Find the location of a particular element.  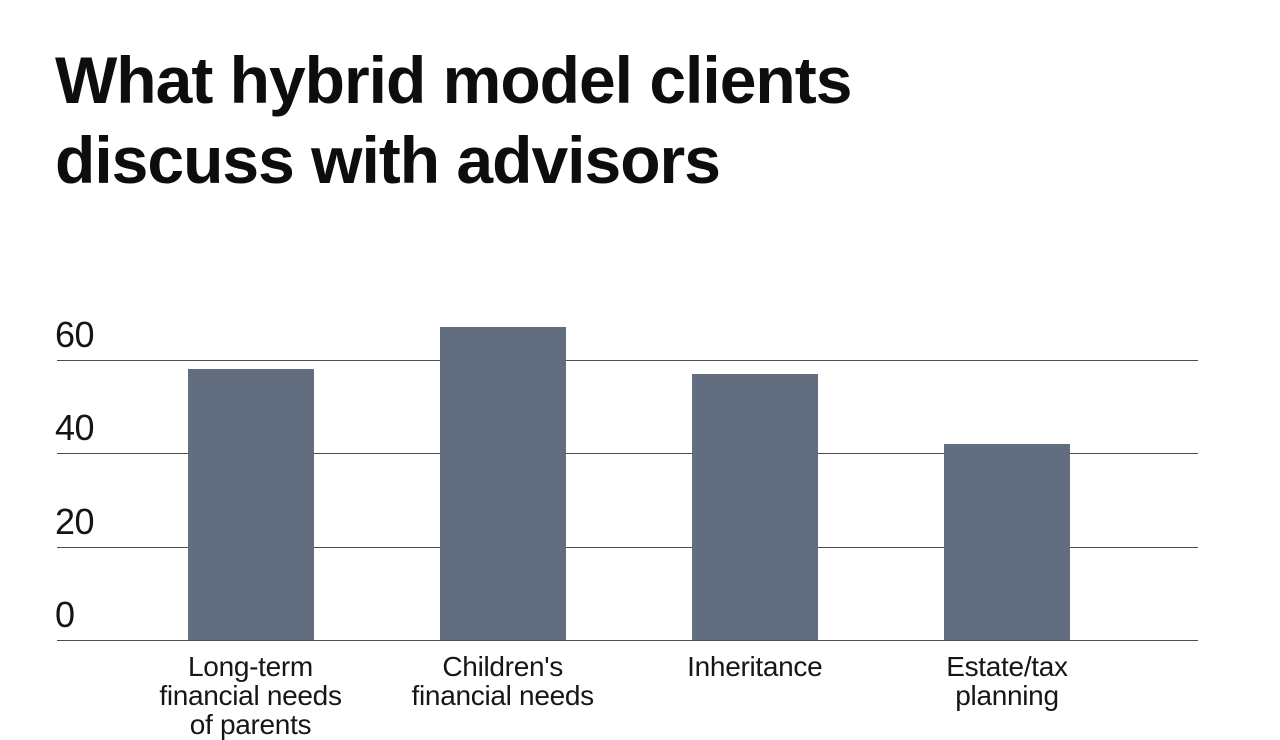

y-axis-tick-label-60: 60 is located at coordinates (75, 335).